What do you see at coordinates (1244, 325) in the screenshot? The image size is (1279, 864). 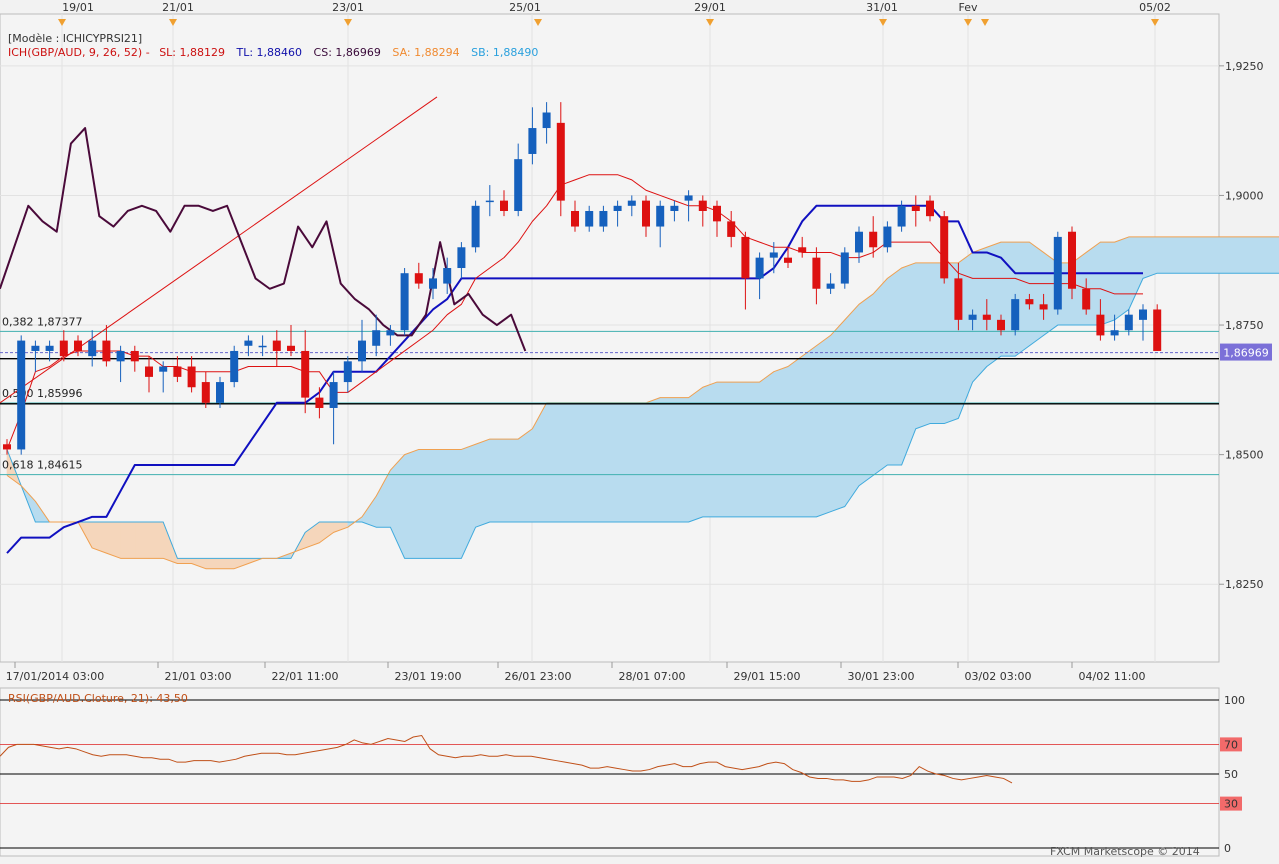 I see `price-tick-label: 1,8750` at bounding box center [1244, 325].